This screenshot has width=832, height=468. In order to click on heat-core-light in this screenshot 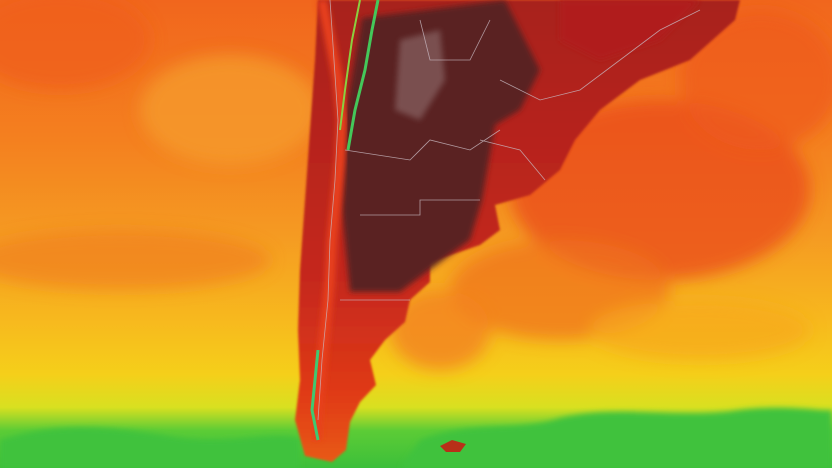, I will do `click(420, 75)`.